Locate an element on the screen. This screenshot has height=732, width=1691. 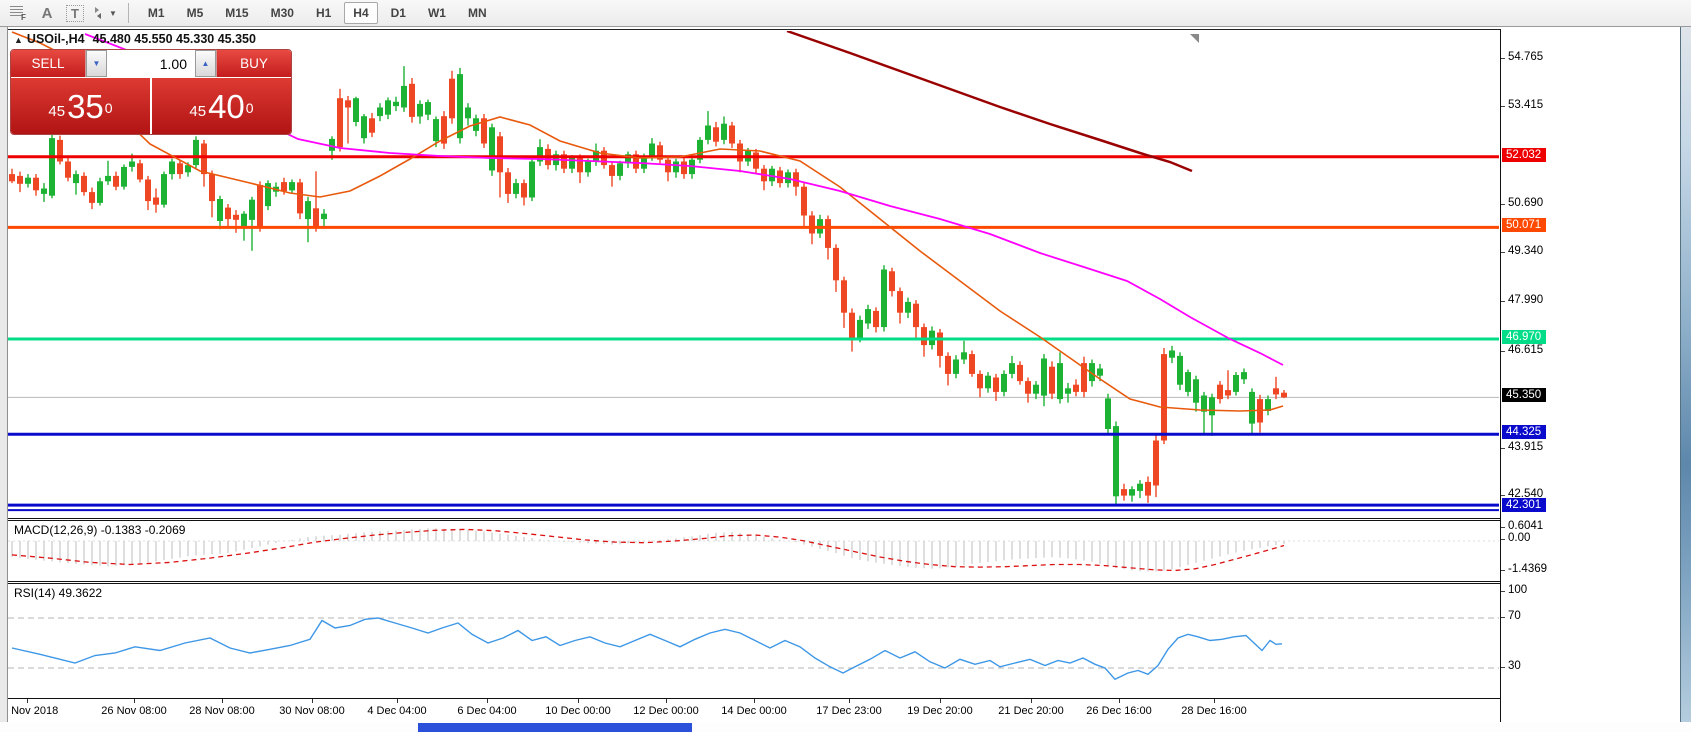
timeframe-h4: H4 is located at coordinates (361, 13).